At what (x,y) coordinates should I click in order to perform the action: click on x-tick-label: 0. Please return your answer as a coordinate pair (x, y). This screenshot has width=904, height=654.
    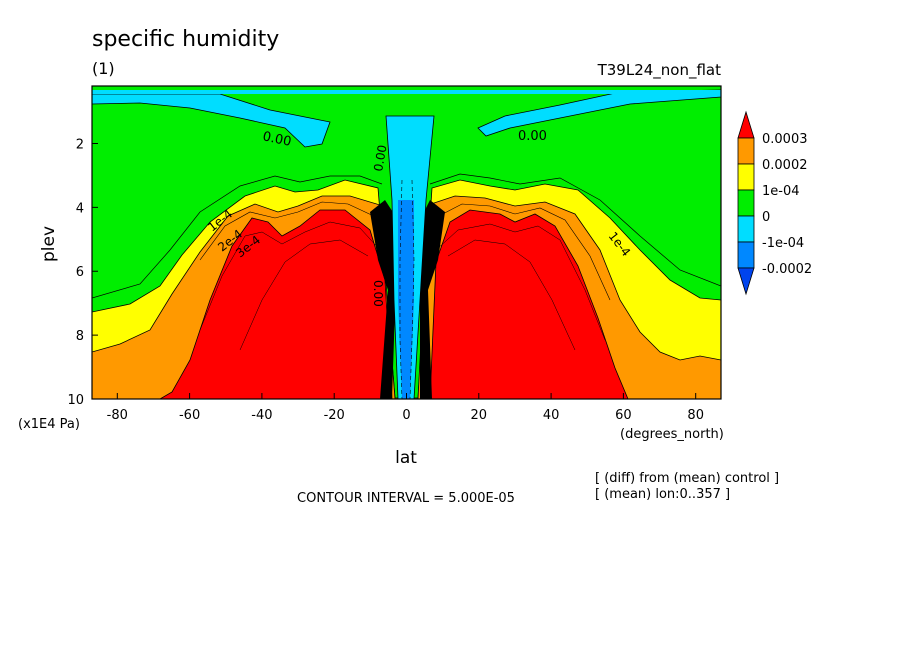
    Looking at the image, I should click on (406, 415).